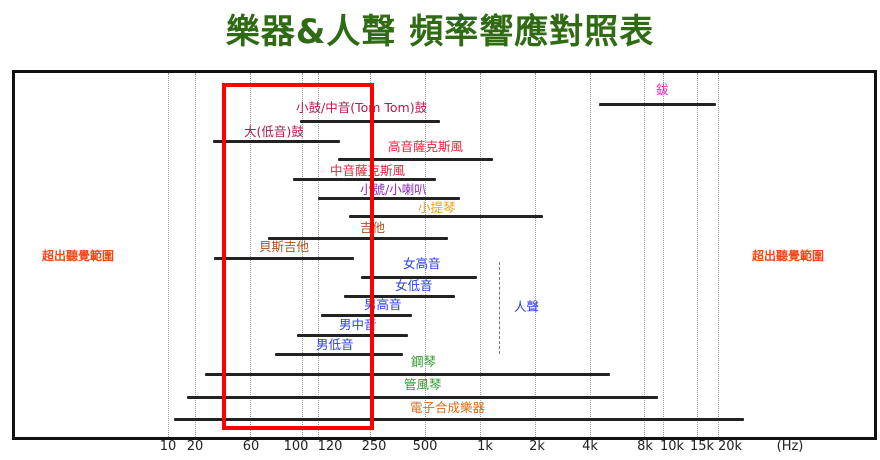  Describe the element at coordinates (480, 255) in the screenshot. I see `gridline-1k` at that location.